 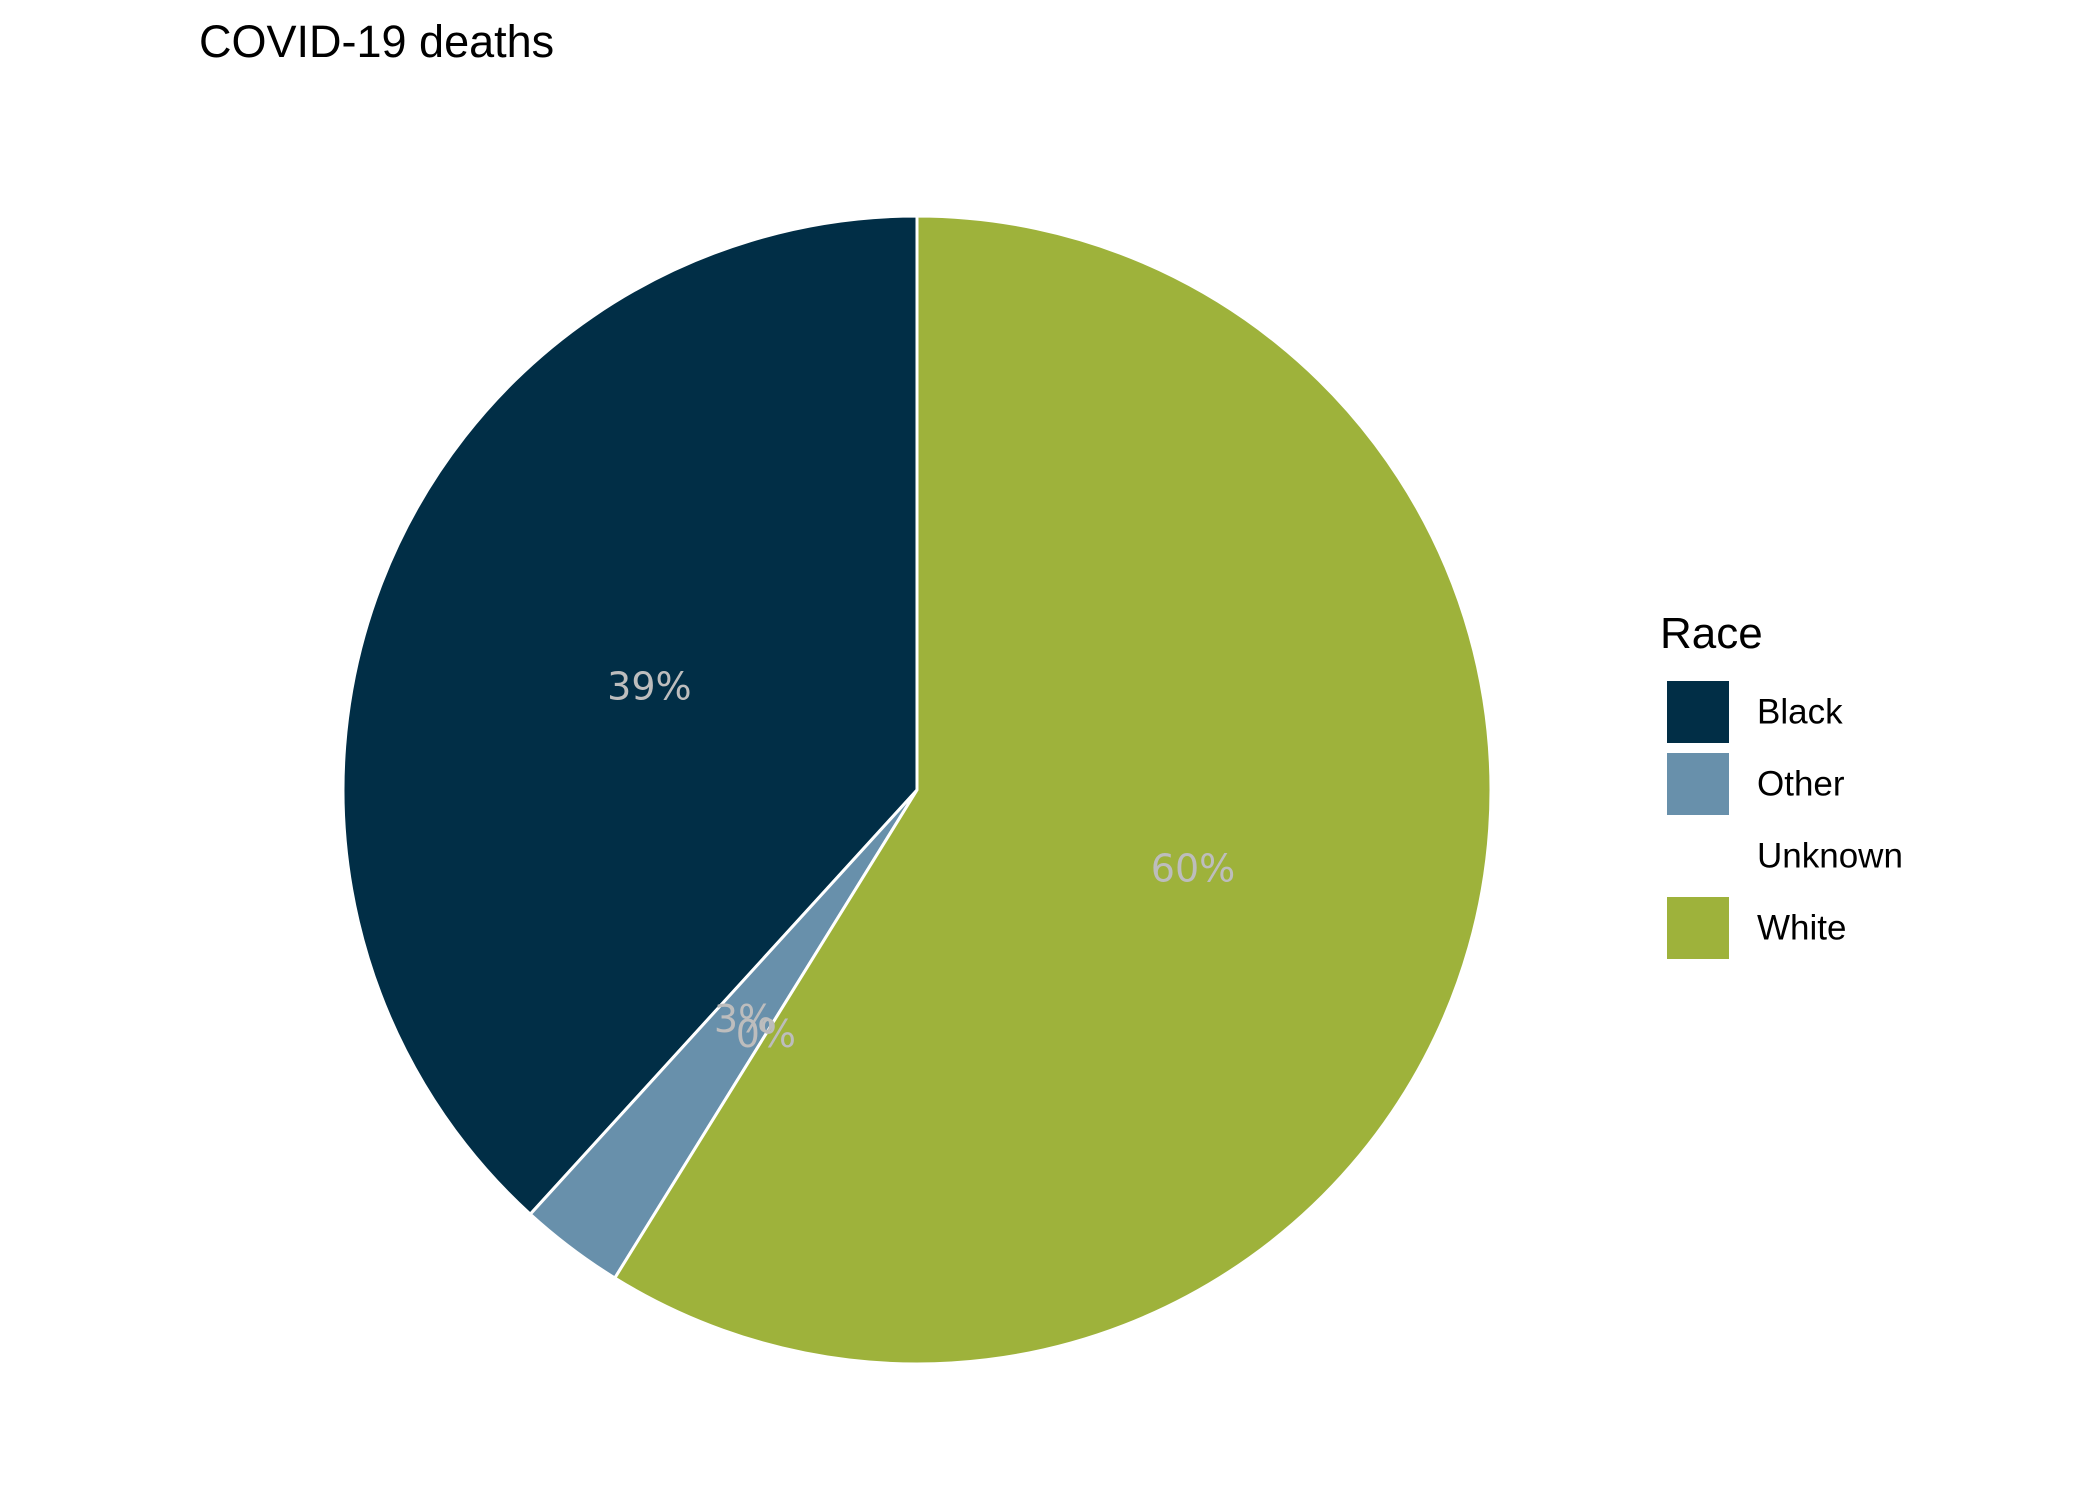 I want to click on legend-items: Black Other Unknown White, so click(x=1785, y=820).